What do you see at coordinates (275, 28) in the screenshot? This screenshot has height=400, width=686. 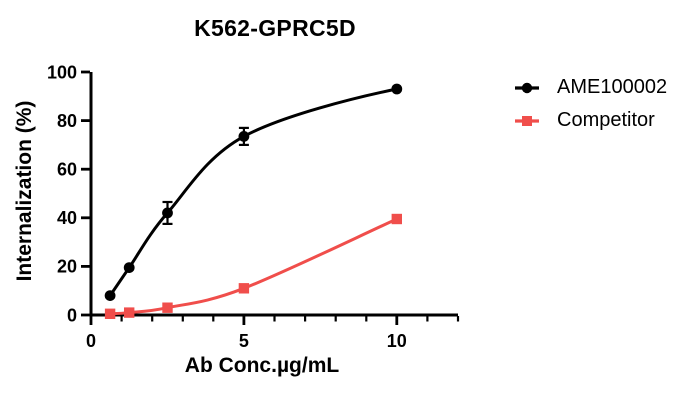 I see `chart-title: K562-GPRC5D` at bounding box center [275, 28].